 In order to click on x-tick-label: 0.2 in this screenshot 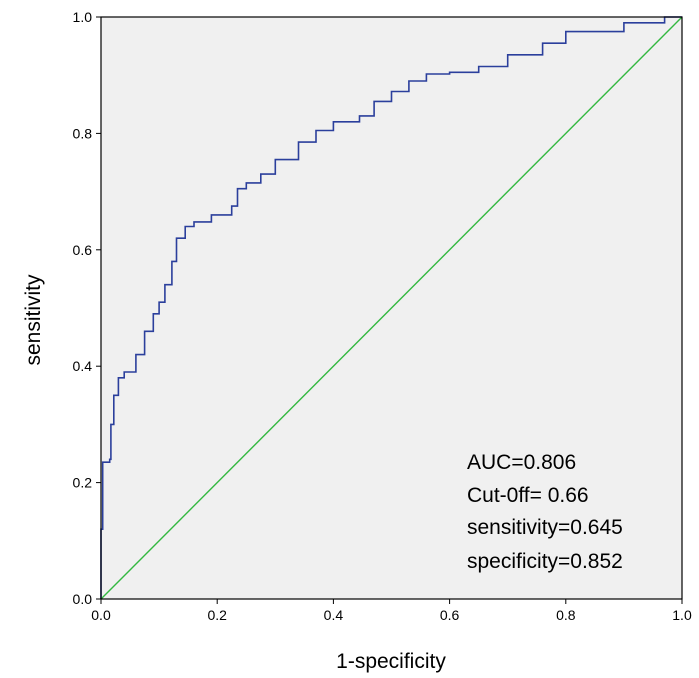, I will do `click(217, 615)`.